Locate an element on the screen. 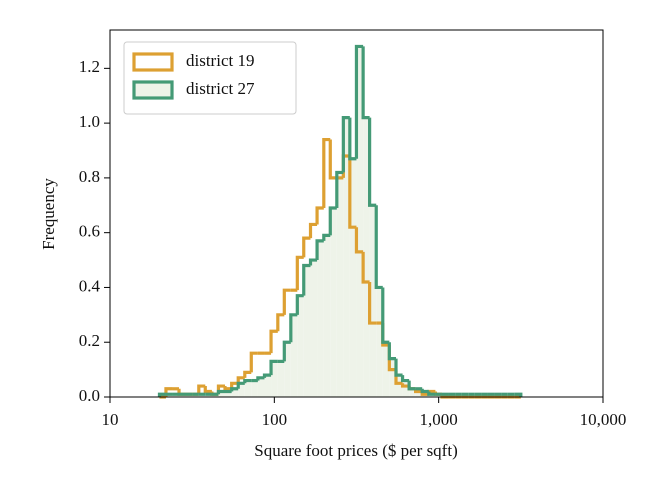 The width and height of the screenshot is (668, 482). y-tick-label: 0.4 is located at coordinates (90, 285).